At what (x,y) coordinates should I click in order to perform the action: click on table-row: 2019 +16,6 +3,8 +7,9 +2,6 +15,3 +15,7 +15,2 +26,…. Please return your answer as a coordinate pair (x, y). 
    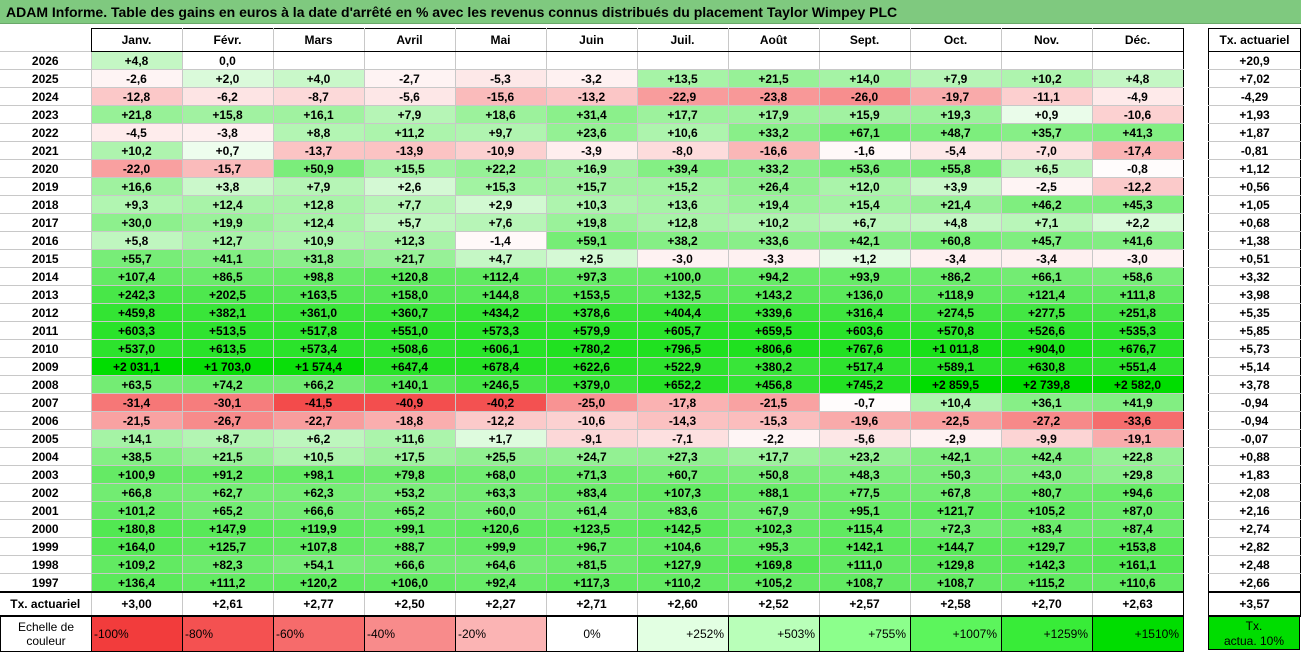
    Looking at the image, I should click on (592, 186).